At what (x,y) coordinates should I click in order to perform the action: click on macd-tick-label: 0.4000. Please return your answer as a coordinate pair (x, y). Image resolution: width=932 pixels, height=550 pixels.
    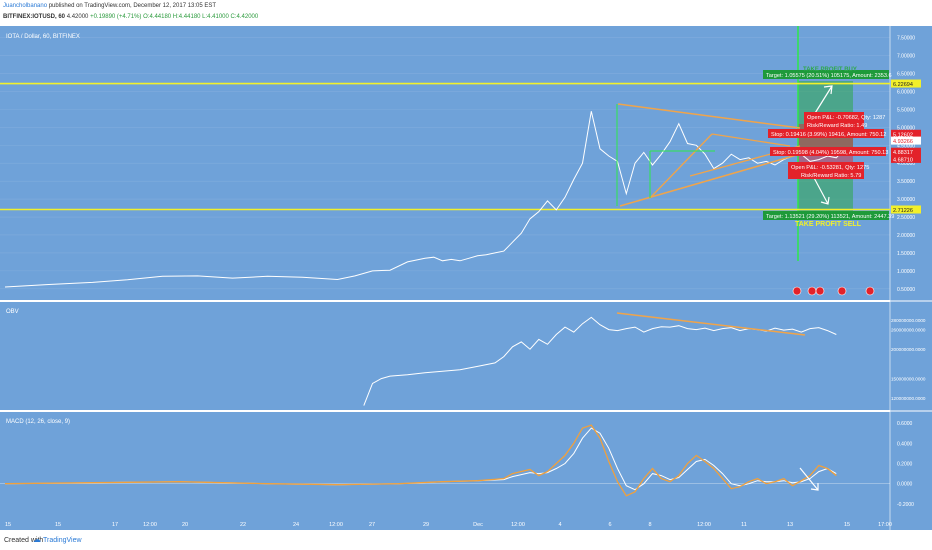
    Looking at the image, I should click on (905, 444).